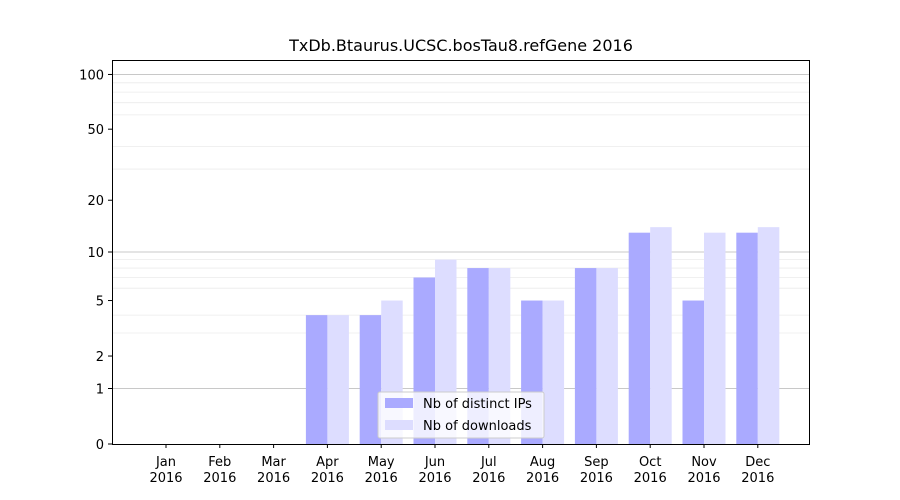  Describe the element at coordinates (95, 201) in the screenshot. I see `y-tick-label: 20` at that location.